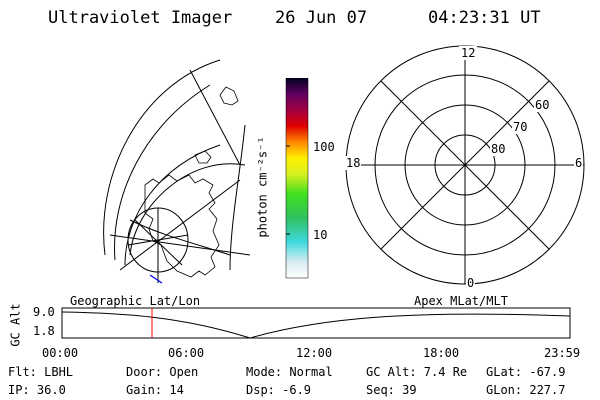 This screenshot has width=600, height=400. I want to click on lat-label-60: 60, so click(542, 105).